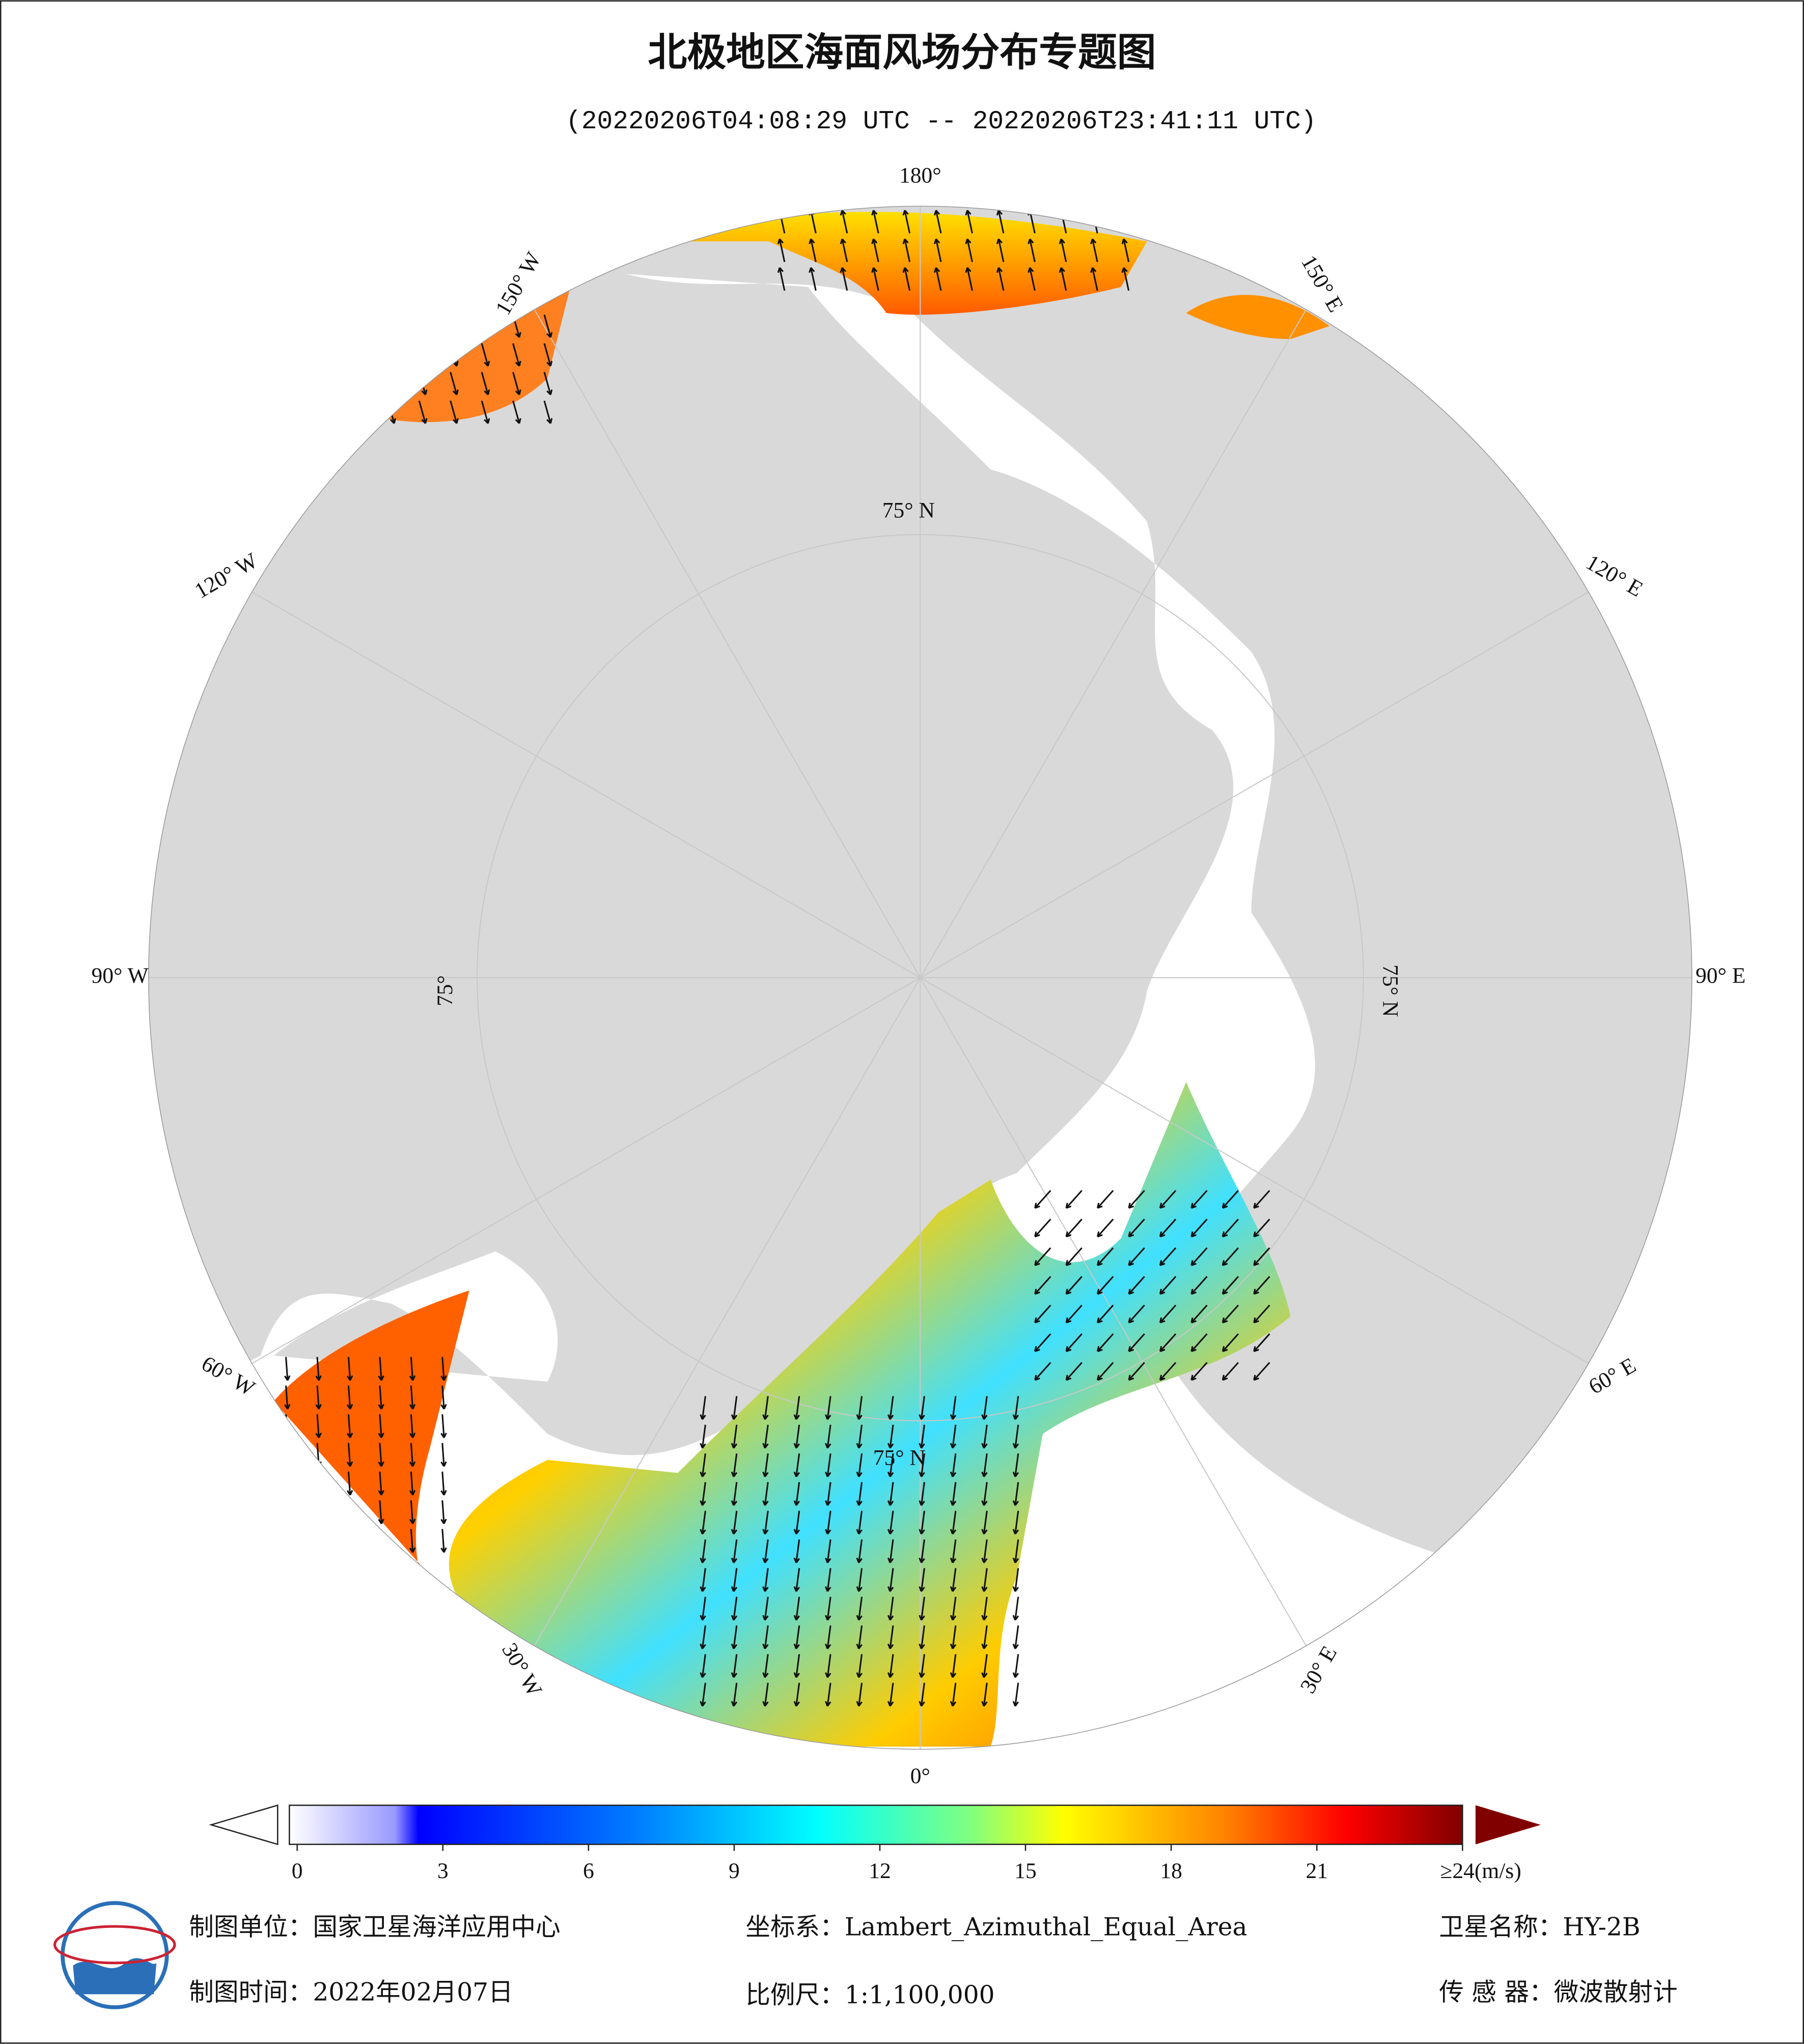 This screenshot has width=1804, height=2044. I want to click on colorbar-high-arrow, so click(1508, 1824).